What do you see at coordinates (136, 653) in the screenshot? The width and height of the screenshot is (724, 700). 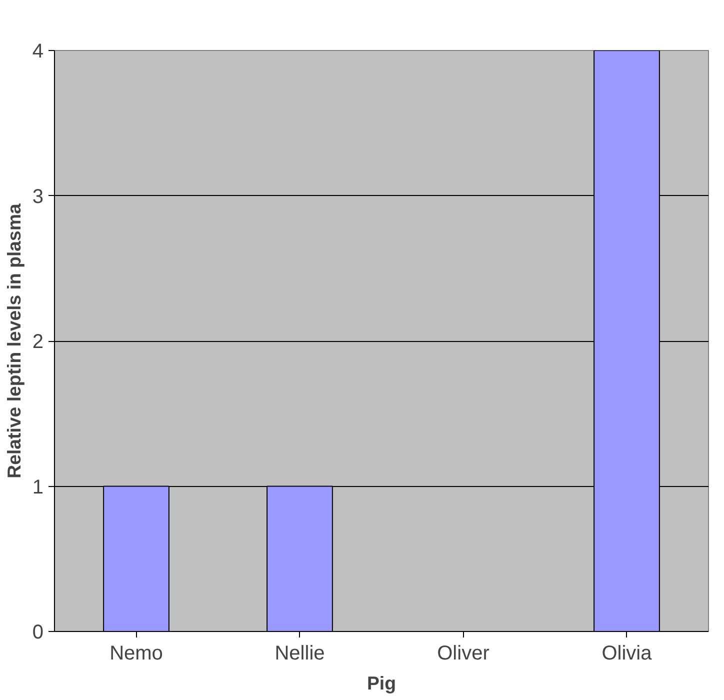 I see `x-tick-label: Nemo` at bounding box center [136, 653].